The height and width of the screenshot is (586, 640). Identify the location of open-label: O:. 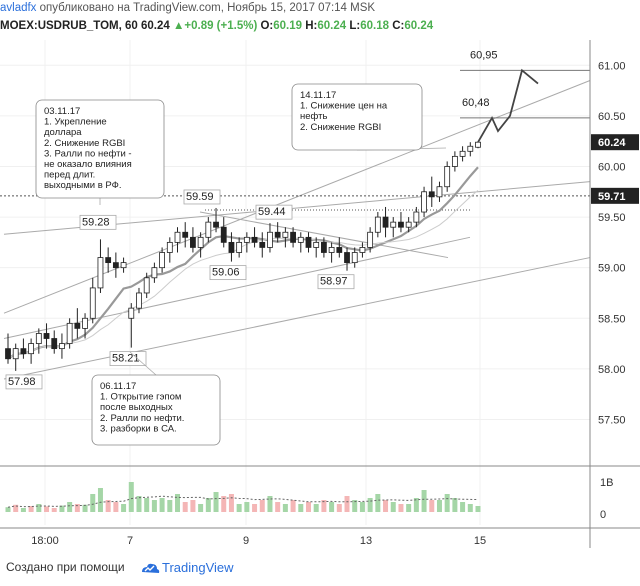
(267, 26).